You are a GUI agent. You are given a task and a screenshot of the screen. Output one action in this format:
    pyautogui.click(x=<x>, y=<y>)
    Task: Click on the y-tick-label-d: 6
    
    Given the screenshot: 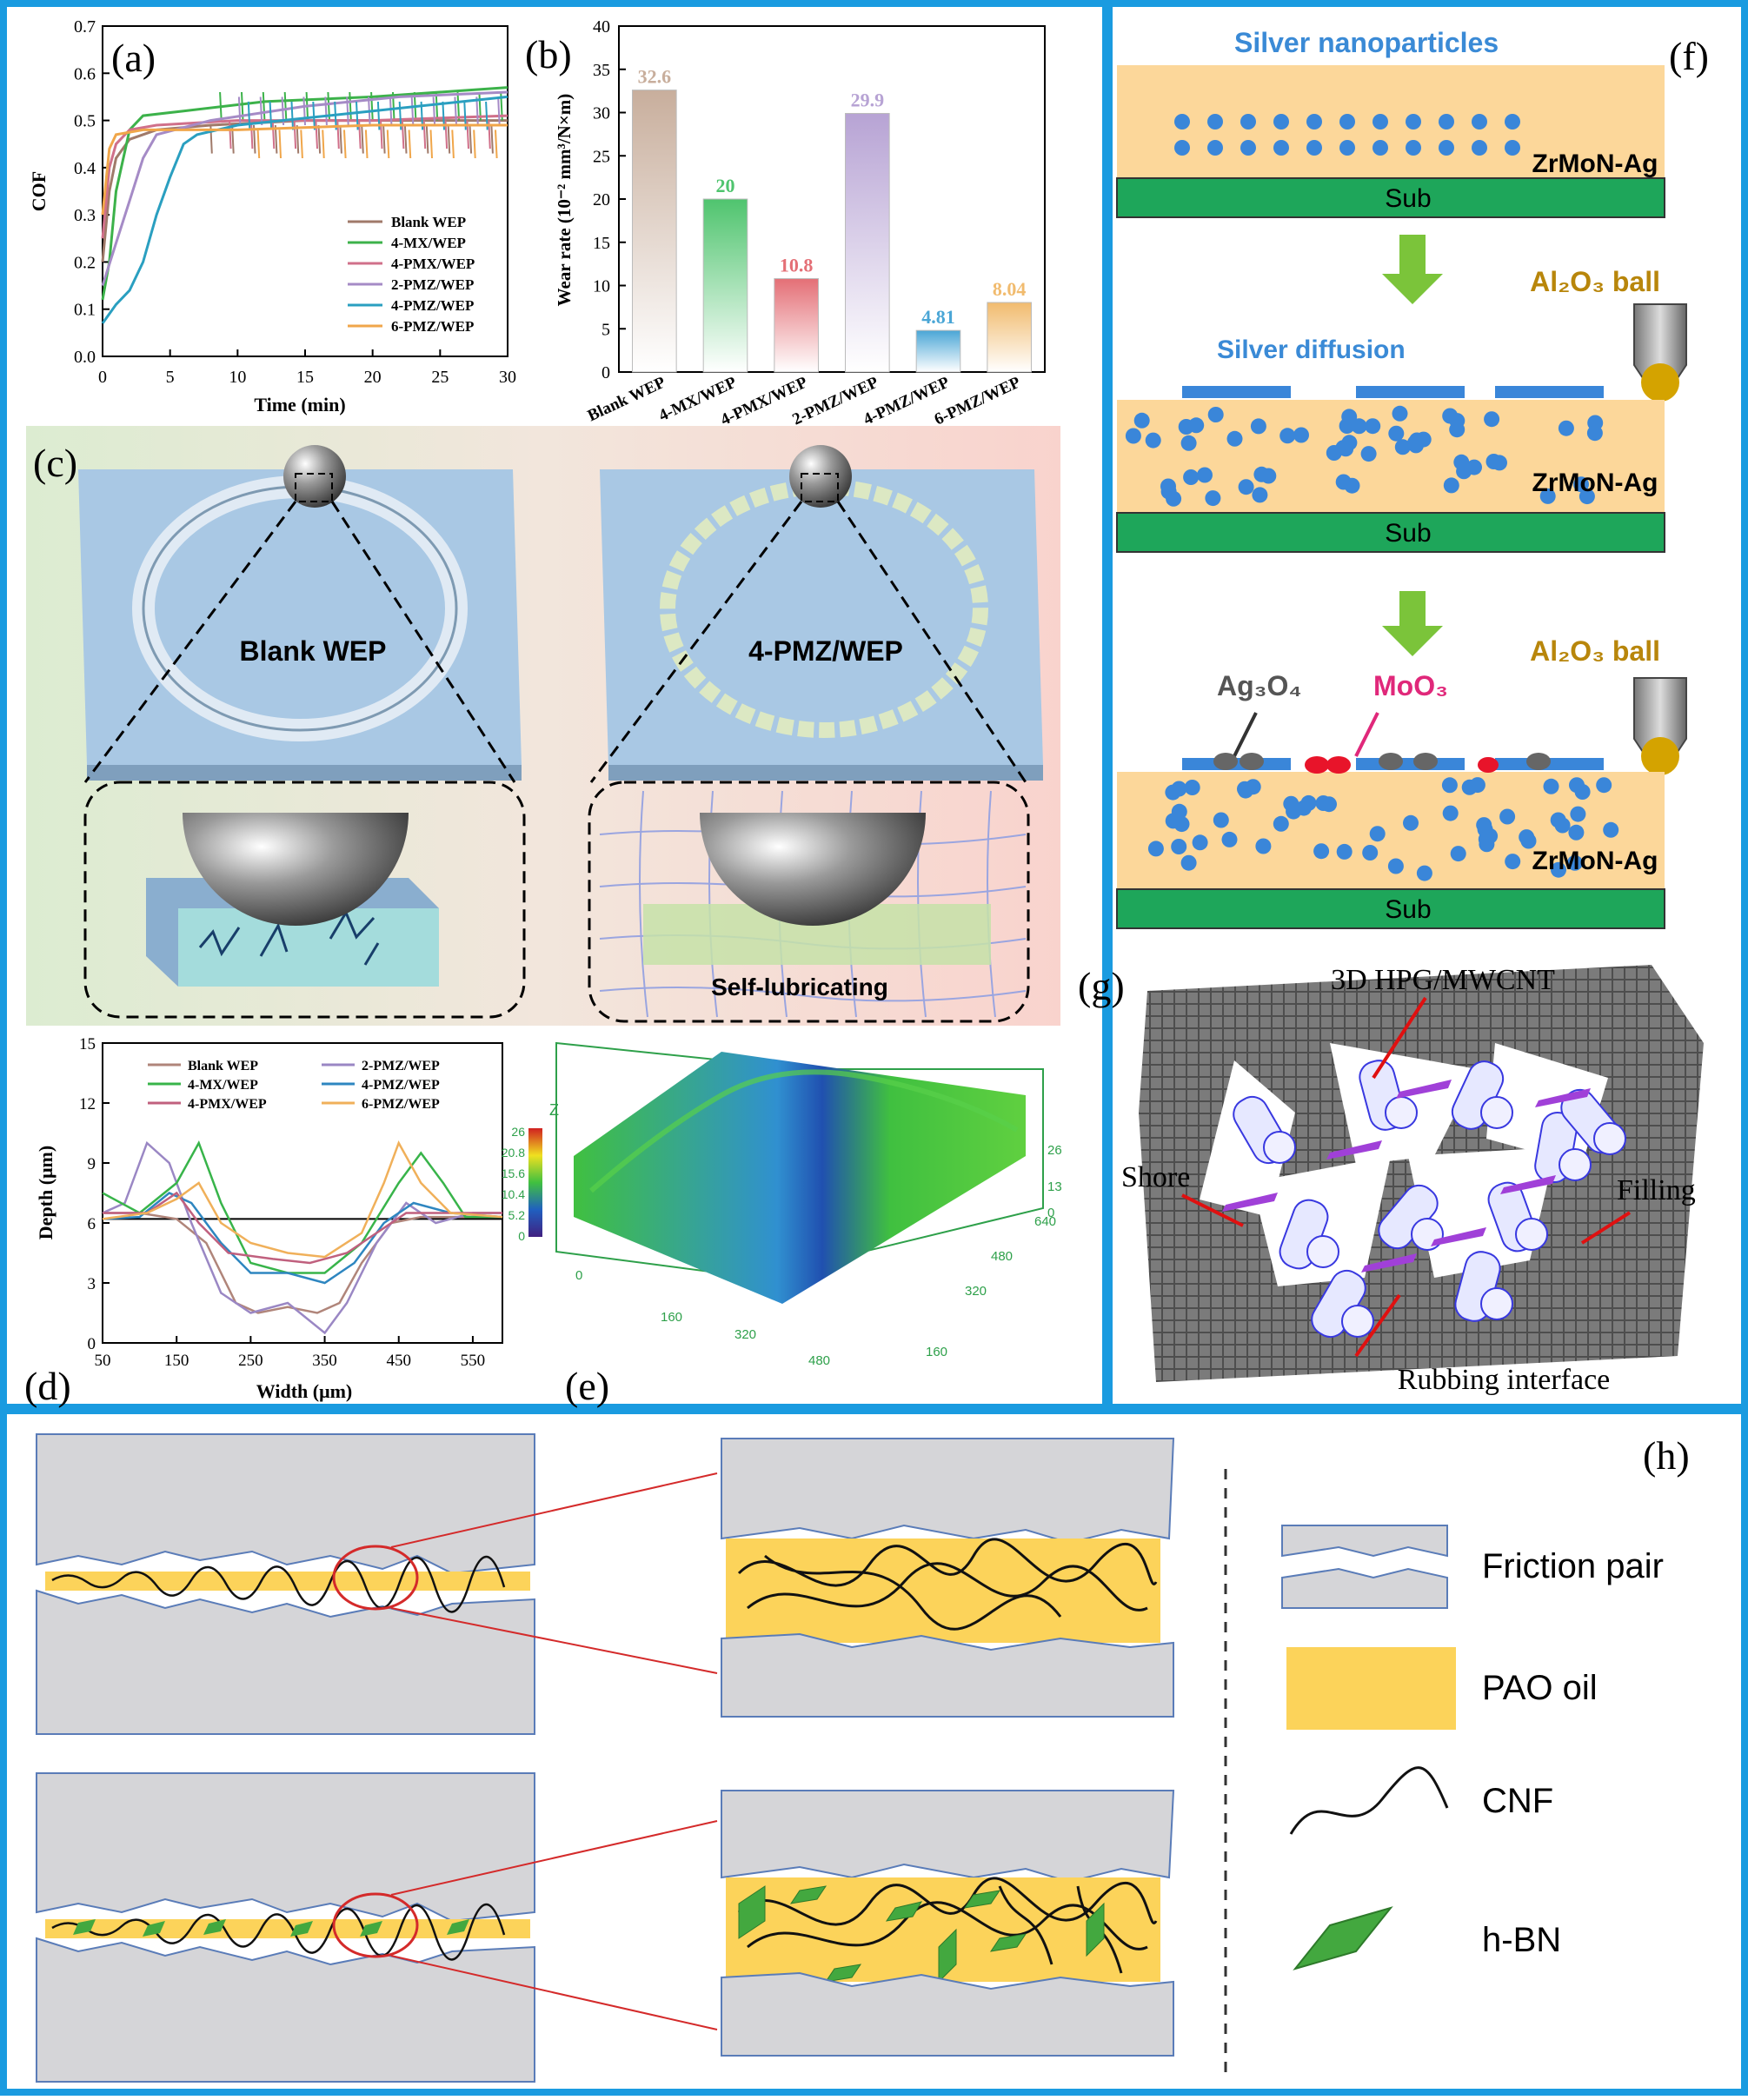 What is the action you would take?
    pyautogui.click(x=92, y=1224)
    